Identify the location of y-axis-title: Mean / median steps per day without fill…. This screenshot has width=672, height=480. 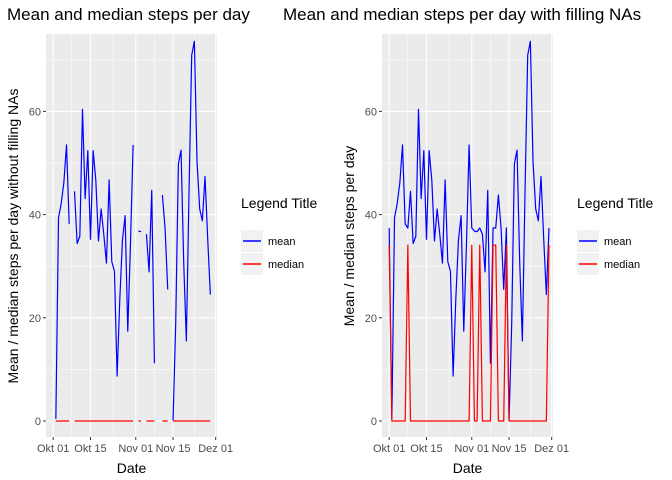
(13, 236).